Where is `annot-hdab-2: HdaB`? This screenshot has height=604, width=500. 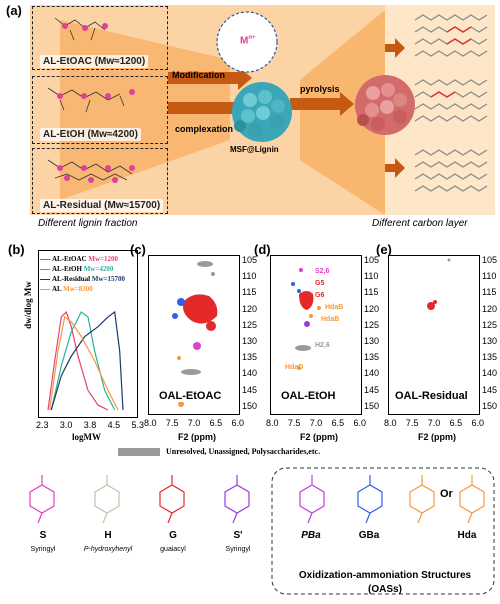 annot-hdab-2: HdaB is located at coordinates (330, 319).